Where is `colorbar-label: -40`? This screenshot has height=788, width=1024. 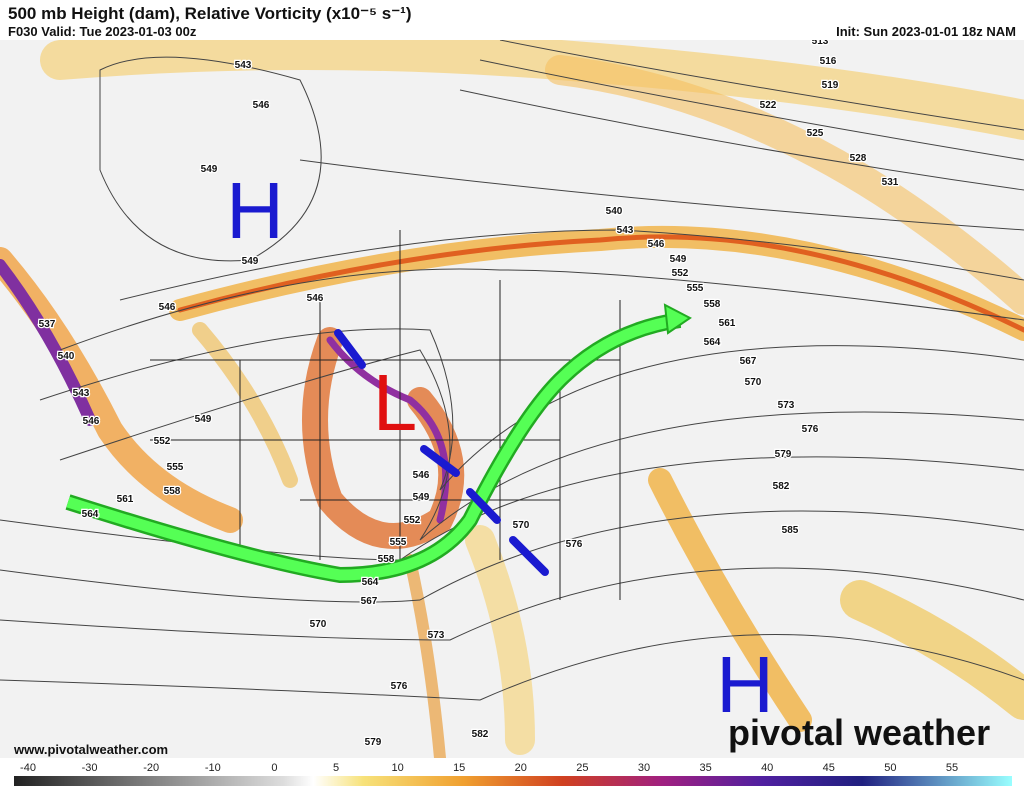 colorbar-label: -40 is located at coordinates (28, 768).